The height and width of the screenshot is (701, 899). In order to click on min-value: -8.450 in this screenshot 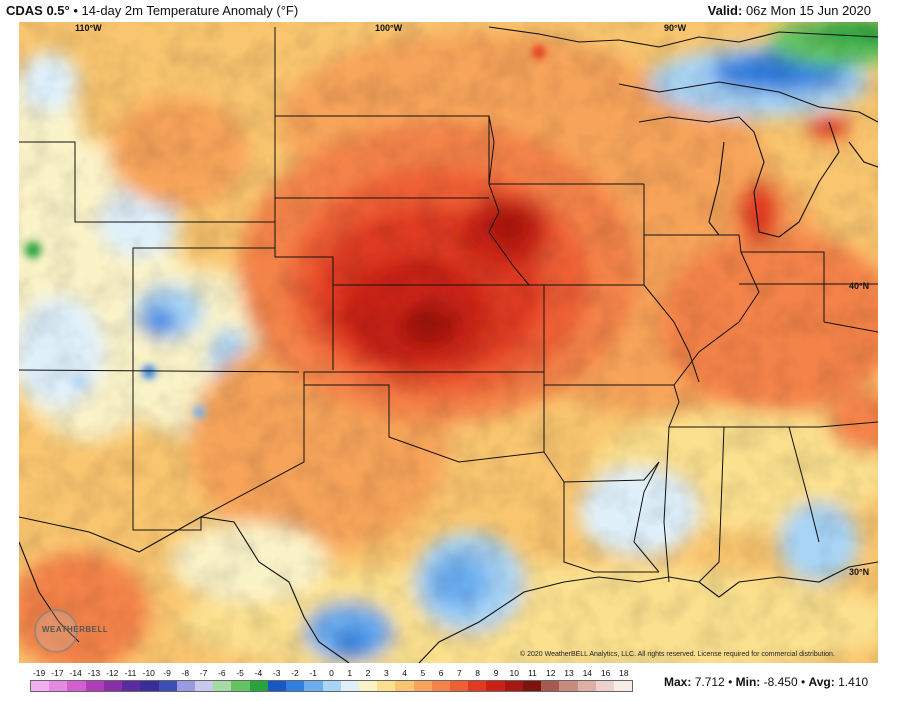, I will do `click(780, 682)`.